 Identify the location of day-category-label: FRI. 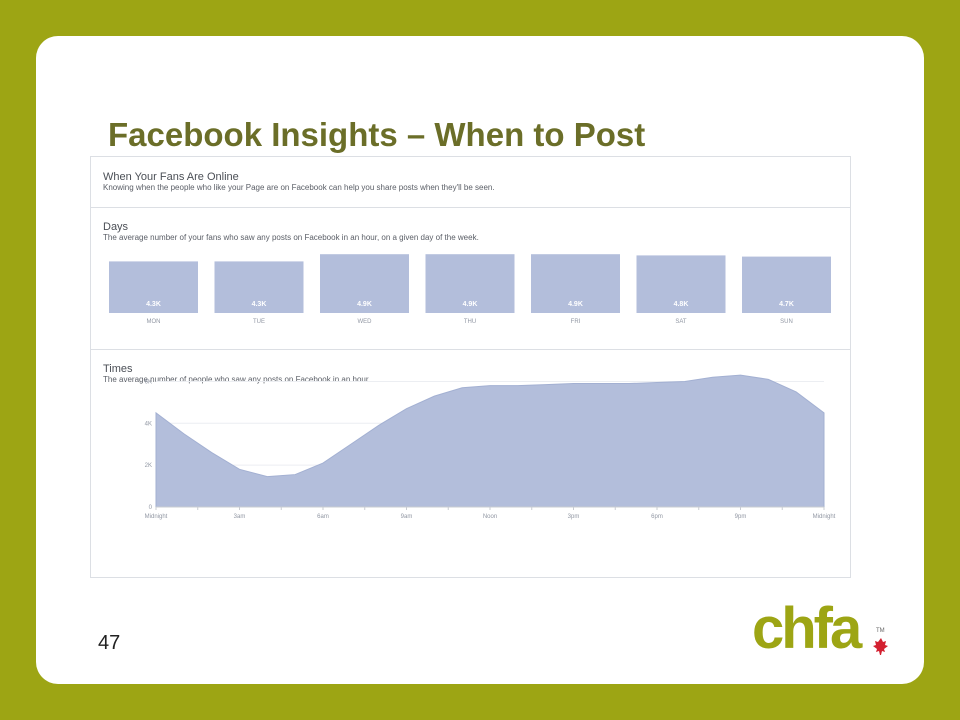
(576, 322).